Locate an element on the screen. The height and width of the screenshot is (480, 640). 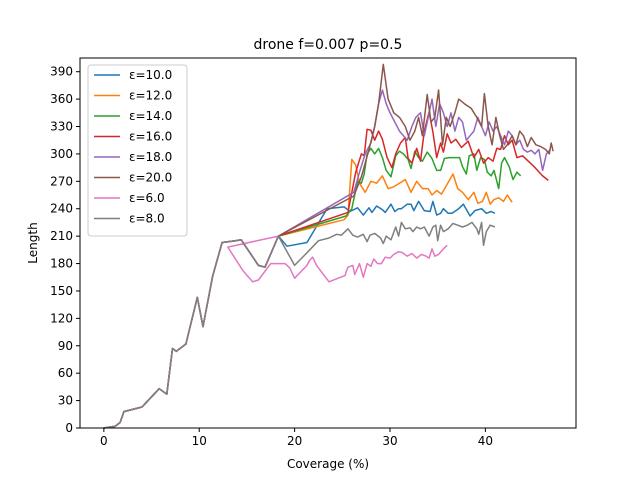
legend-label: ε=18.0 is located at coordinates (150, 157).